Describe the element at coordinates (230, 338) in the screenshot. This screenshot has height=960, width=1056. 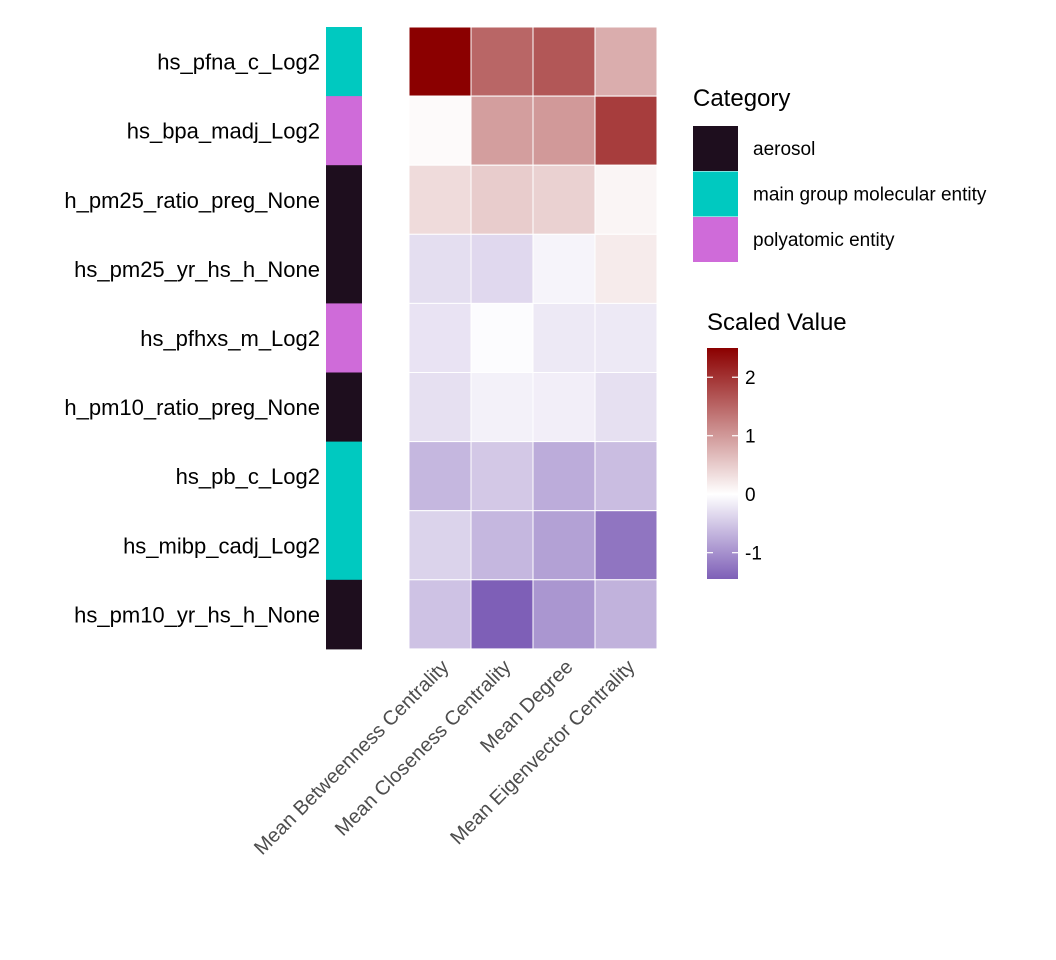
I see `row-label: hs_pfhxs_m_Log2` at that location.